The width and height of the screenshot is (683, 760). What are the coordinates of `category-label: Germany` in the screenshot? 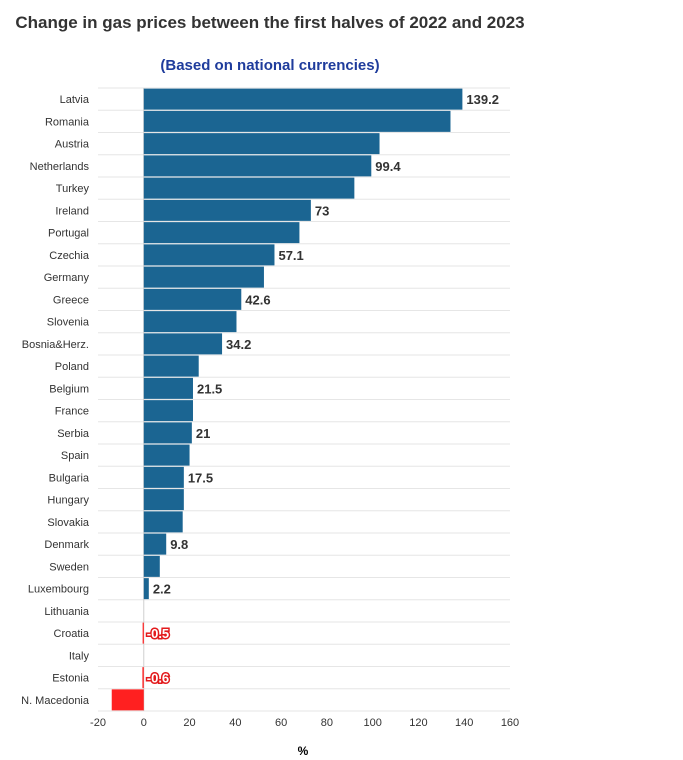 It's located at (67, 278).